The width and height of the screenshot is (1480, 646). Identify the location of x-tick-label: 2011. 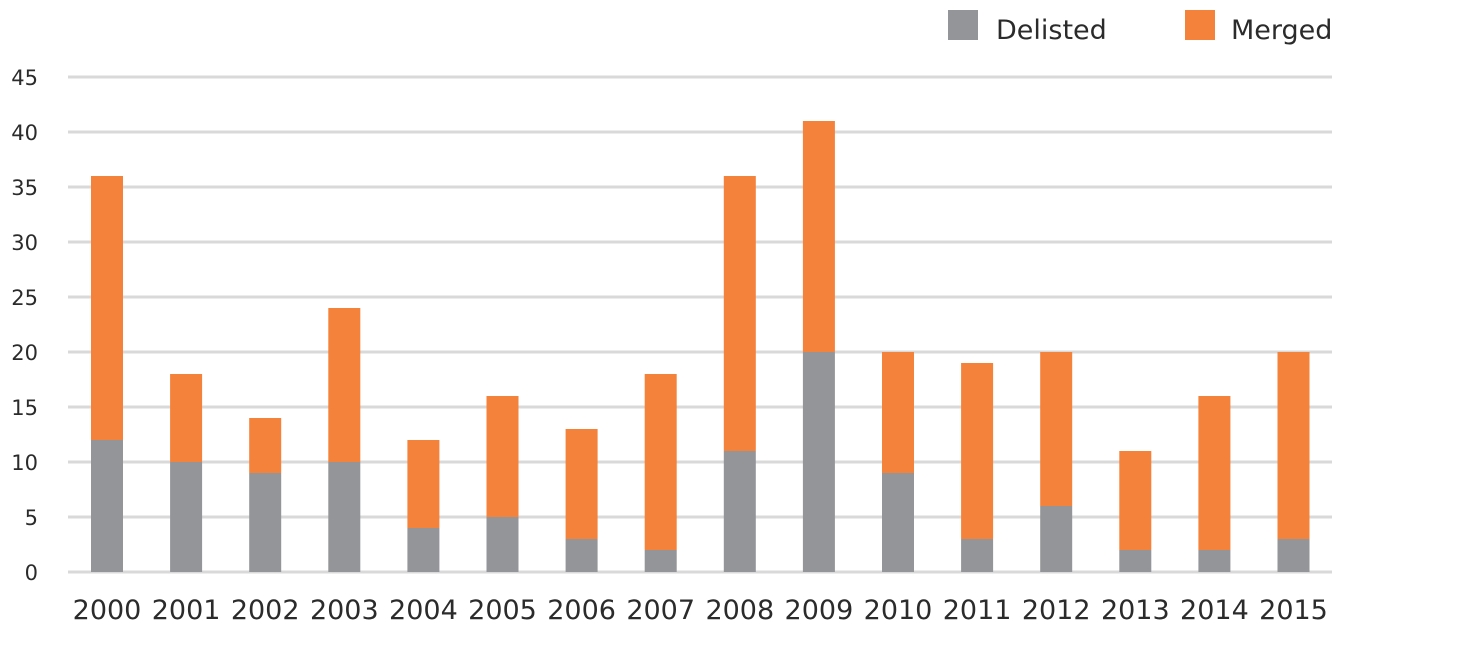
(977, 610).